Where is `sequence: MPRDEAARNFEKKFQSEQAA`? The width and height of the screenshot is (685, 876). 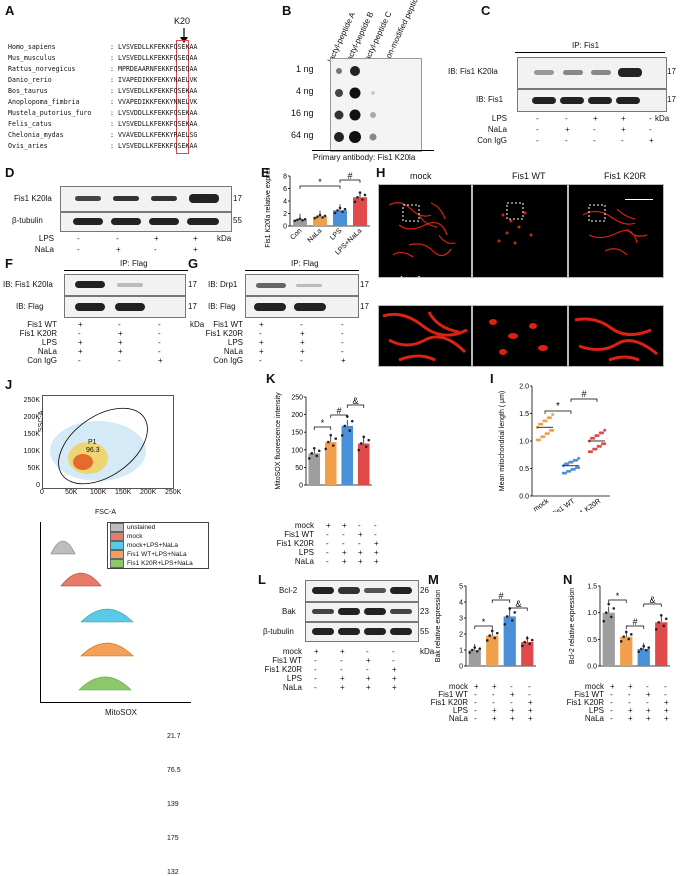
sequence: MPRDEAARNFEKKFQSEQAA is located at coordinates (158, 69).